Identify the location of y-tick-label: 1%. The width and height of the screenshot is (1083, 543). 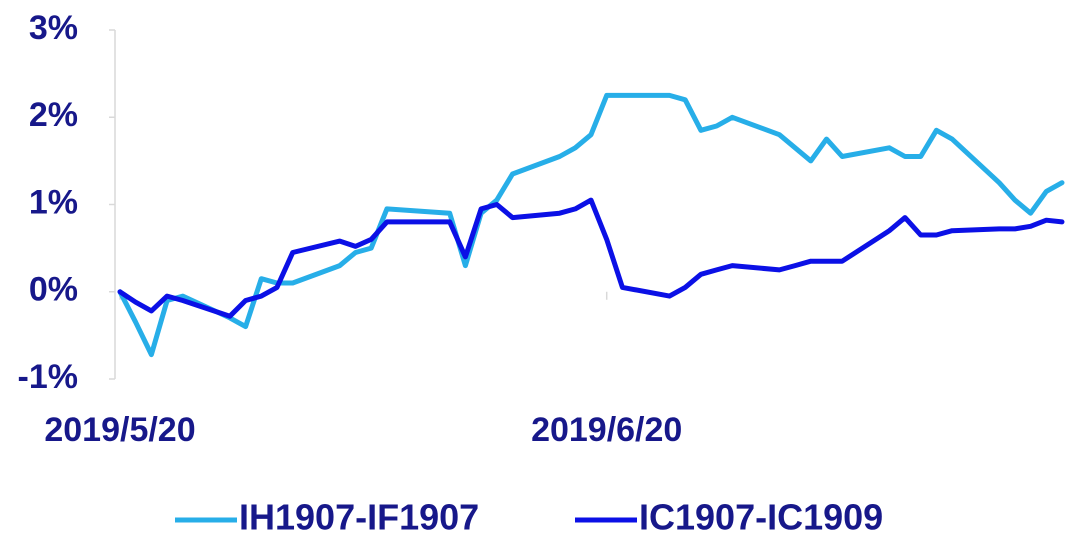
(53, 202).